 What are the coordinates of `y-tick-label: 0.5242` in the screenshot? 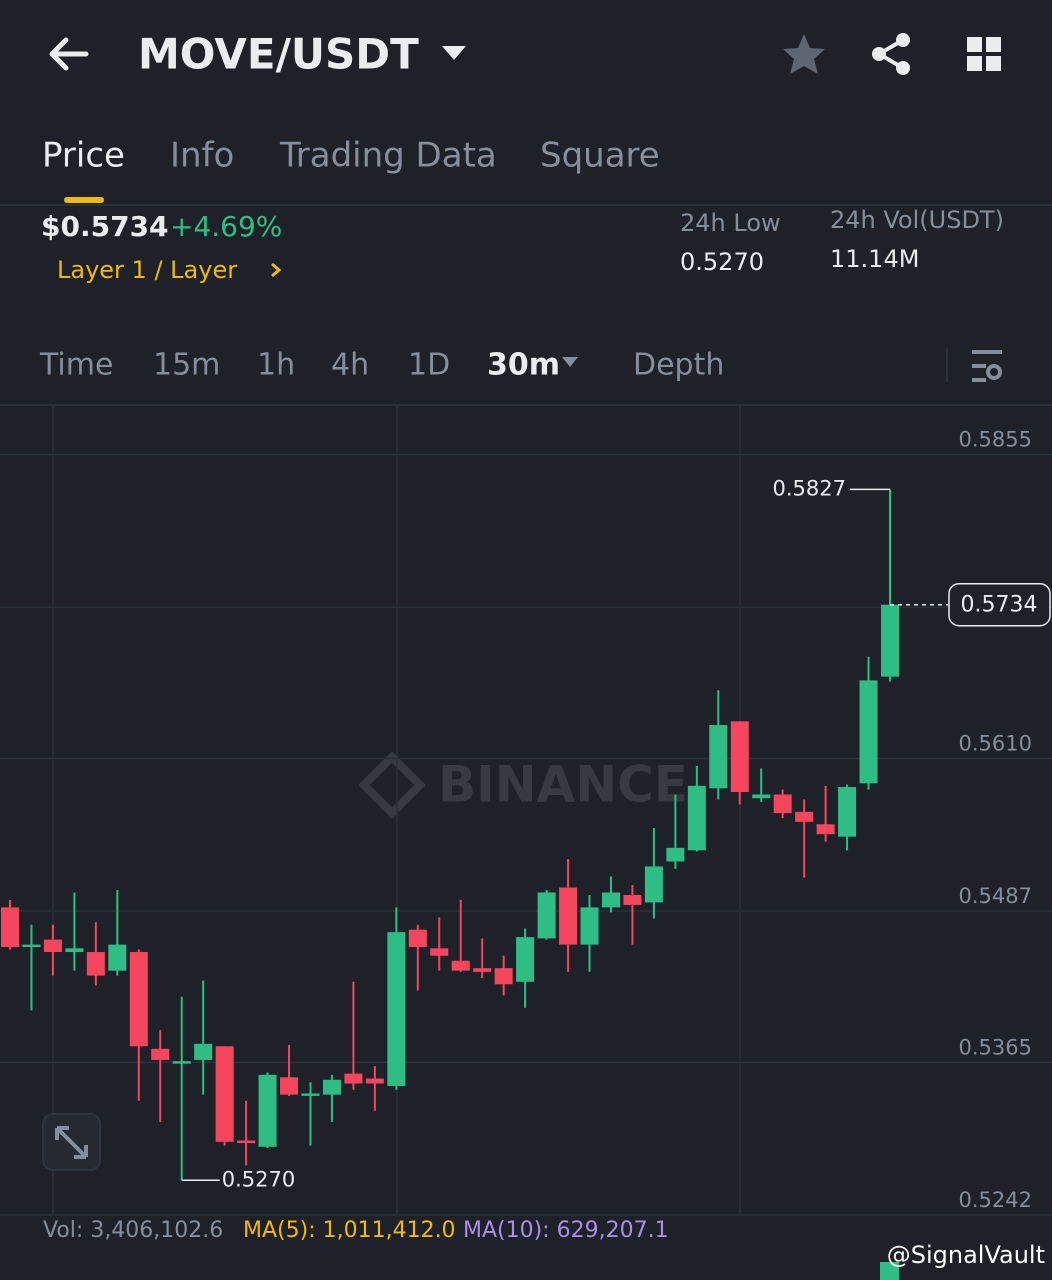 It's located at (995, 1200).